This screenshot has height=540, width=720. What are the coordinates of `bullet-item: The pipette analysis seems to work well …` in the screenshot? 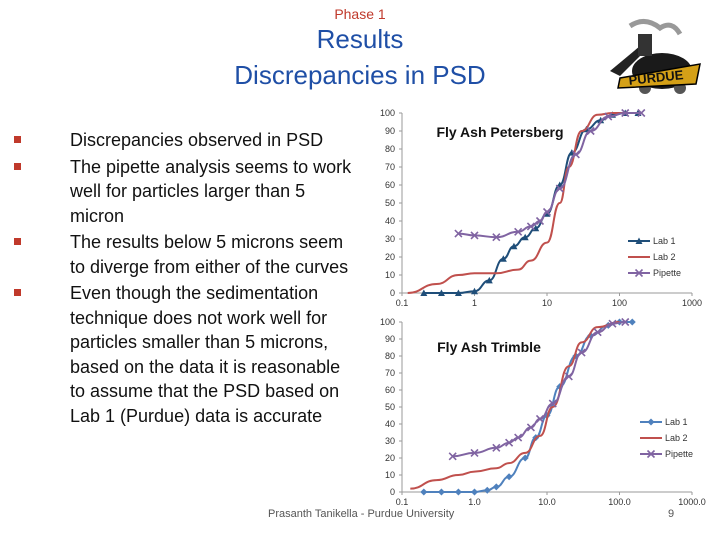 It's located at (184, 192).